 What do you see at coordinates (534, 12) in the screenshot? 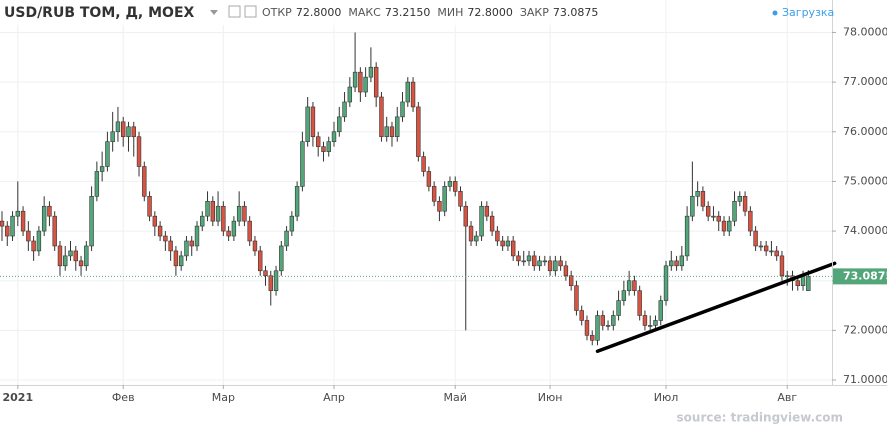
I see `field-label: ЗАКР` at bounding box center [534, 12].